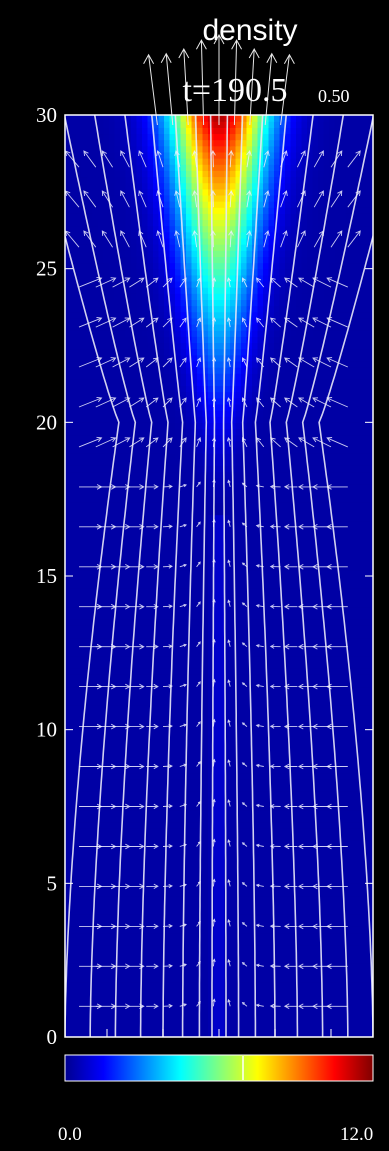  I want to click on time-label: t=190.5, so click(235, 90).